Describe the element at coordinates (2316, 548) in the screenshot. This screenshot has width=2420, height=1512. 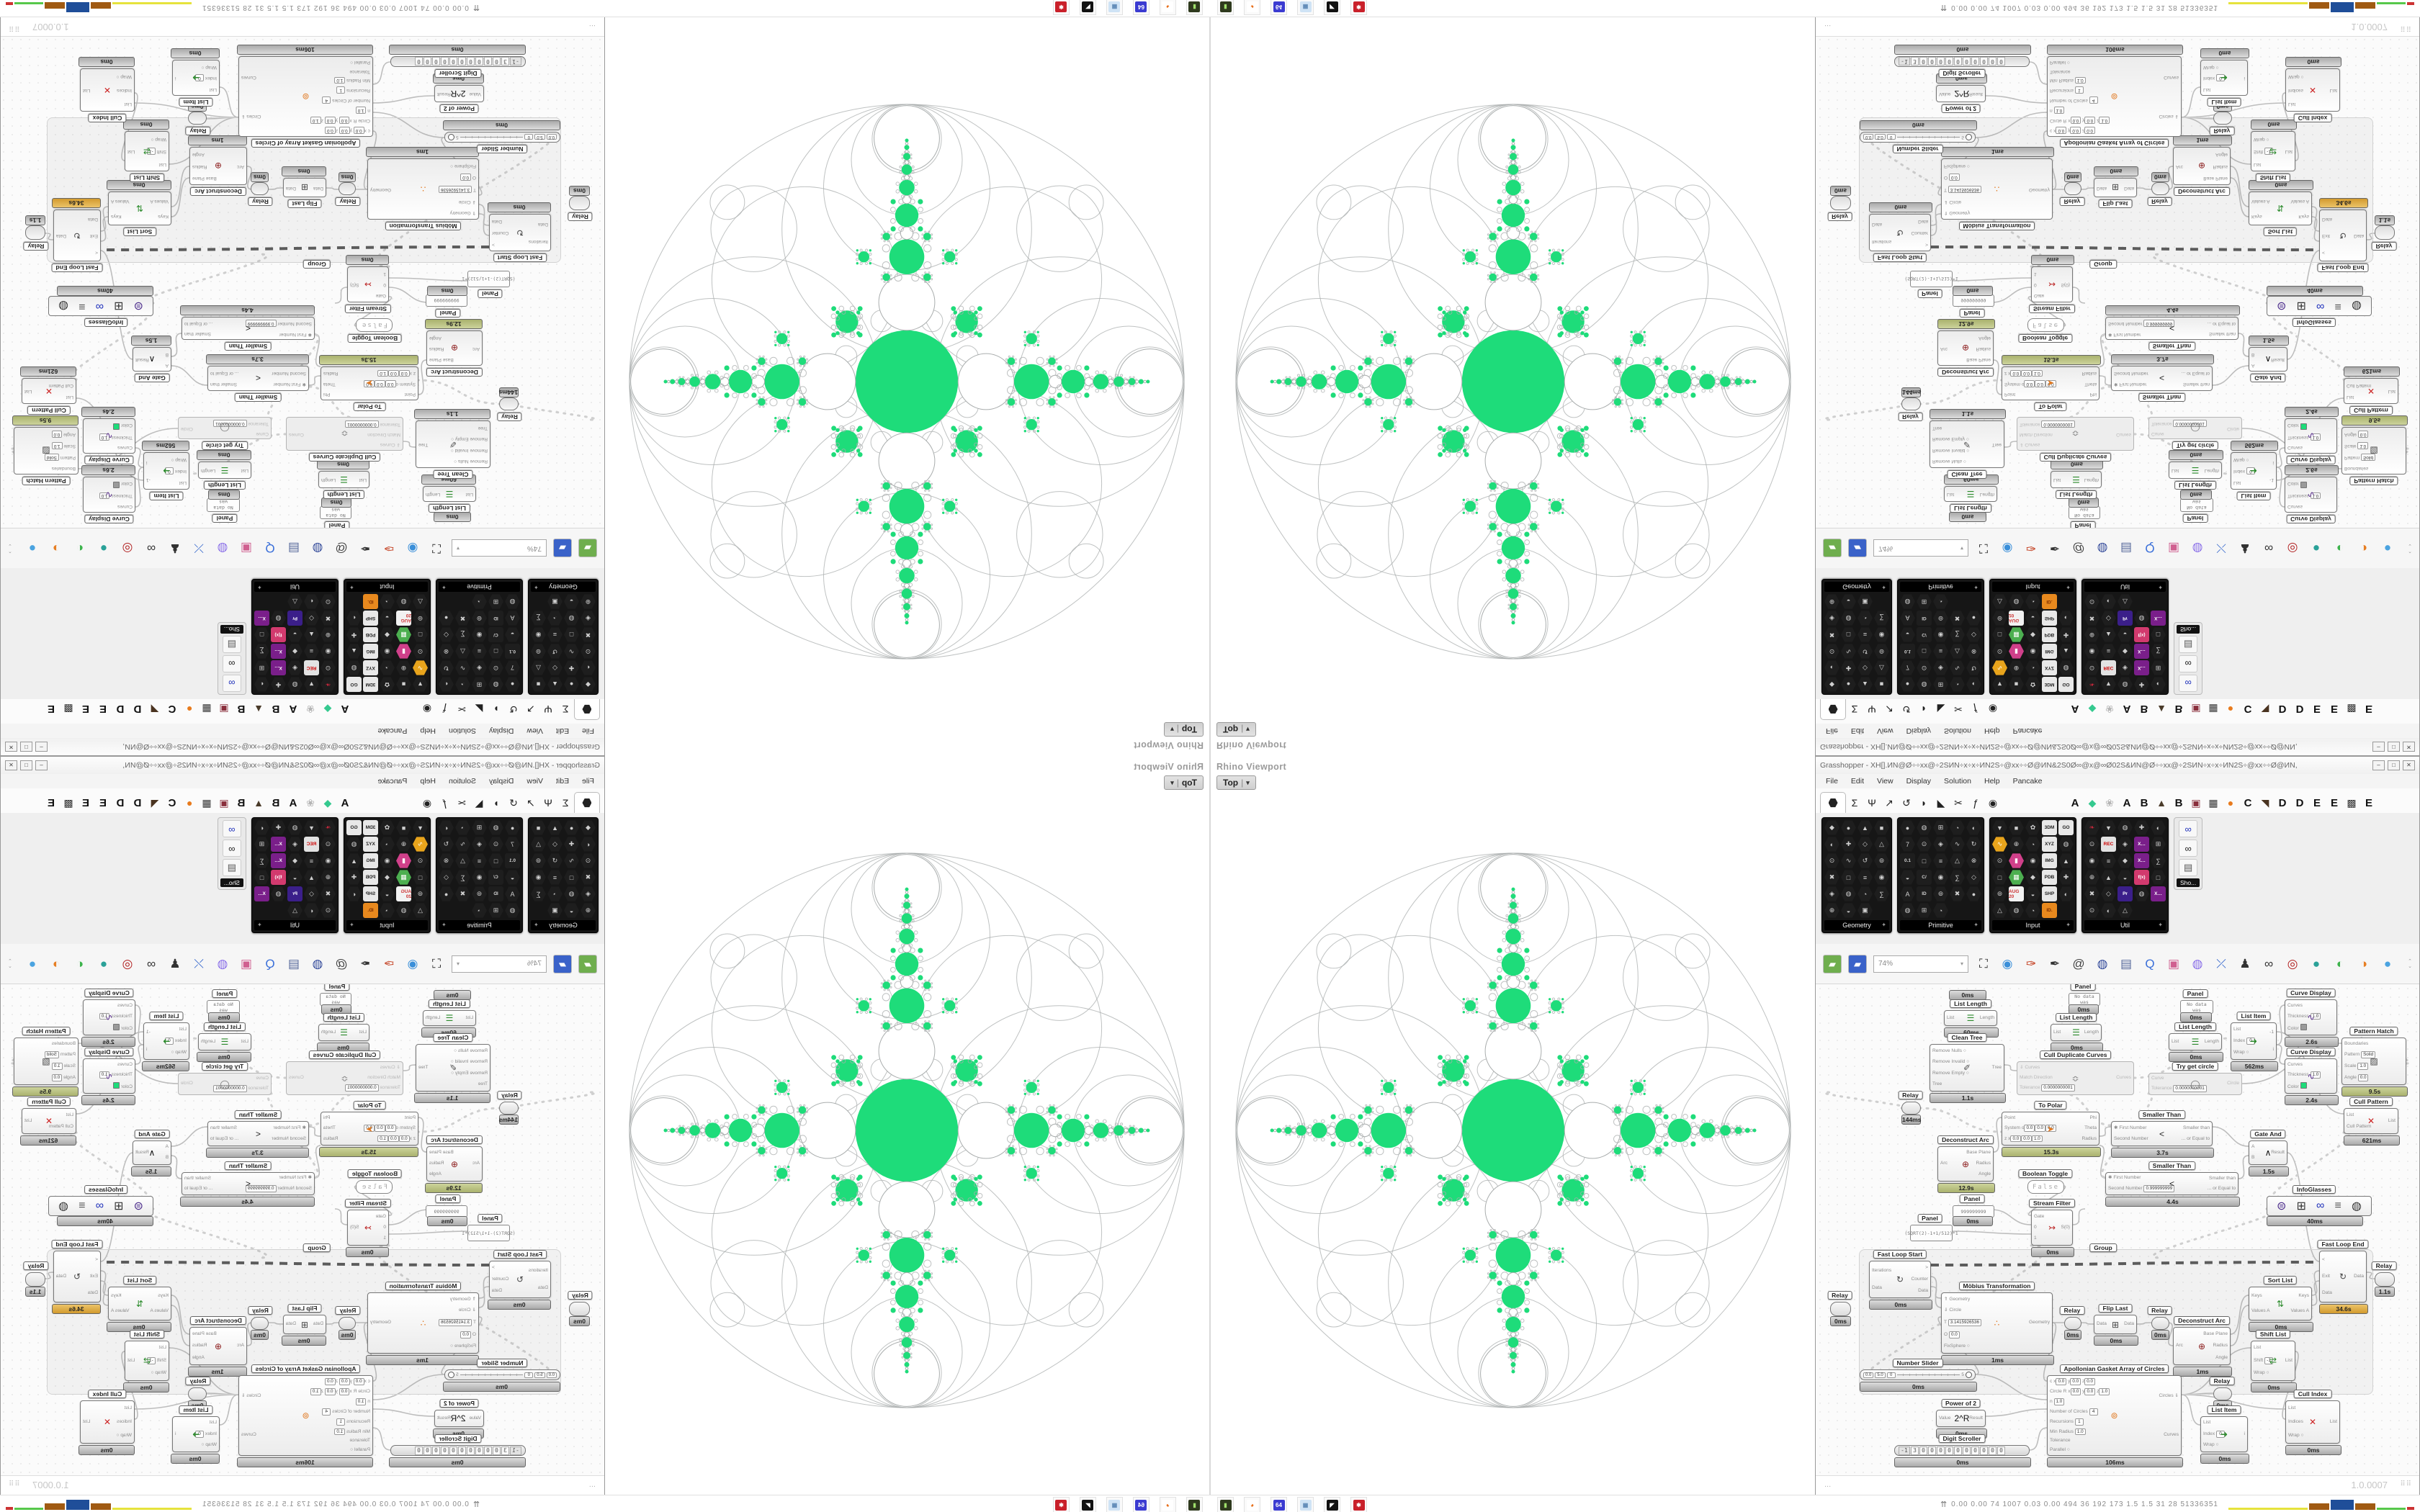
I see `display-blob-teal-icon: ●` at that location.